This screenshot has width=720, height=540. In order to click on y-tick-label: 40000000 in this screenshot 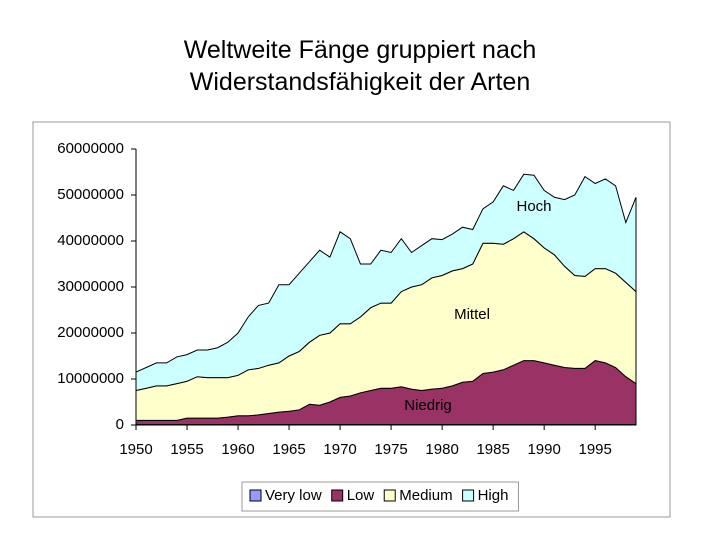, I will do `click(90, 240)`.